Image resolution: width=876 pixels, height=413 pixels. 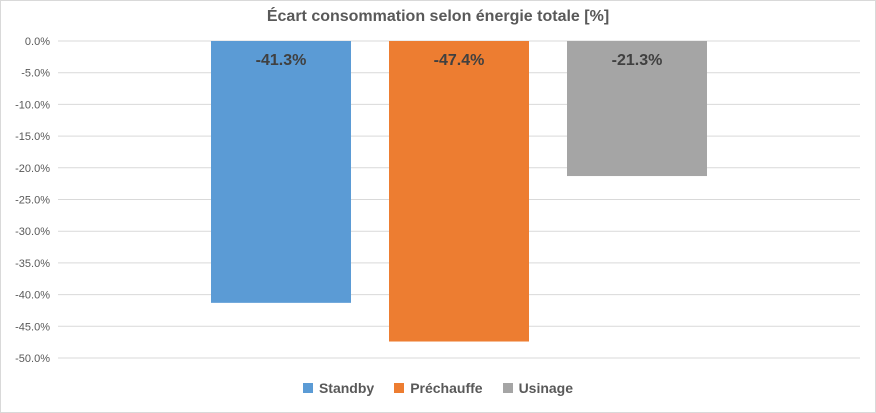 I want to click on bar-prechauffe, so click(x=459, y=191).